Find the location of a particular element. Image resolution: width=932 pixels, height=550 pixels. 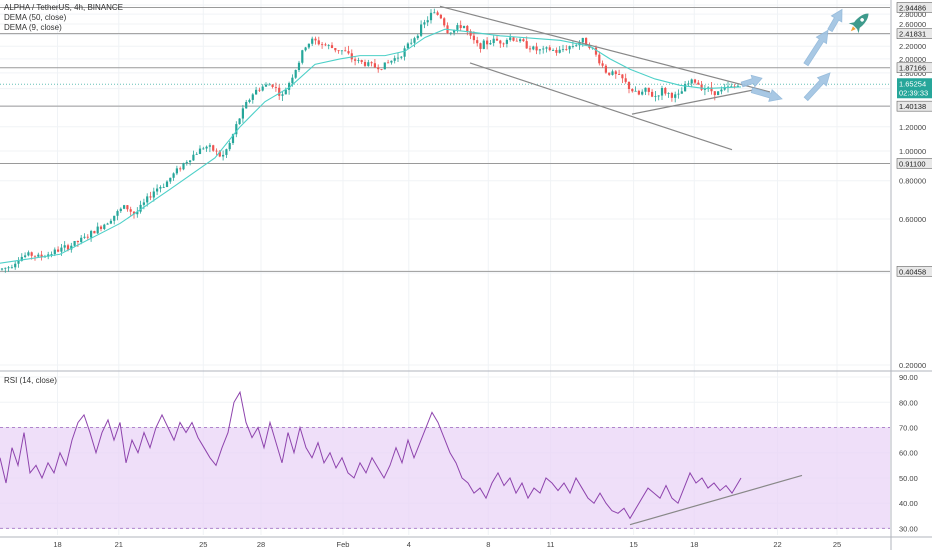

rsi-rising-trendline is located at coordinates (716, 500).